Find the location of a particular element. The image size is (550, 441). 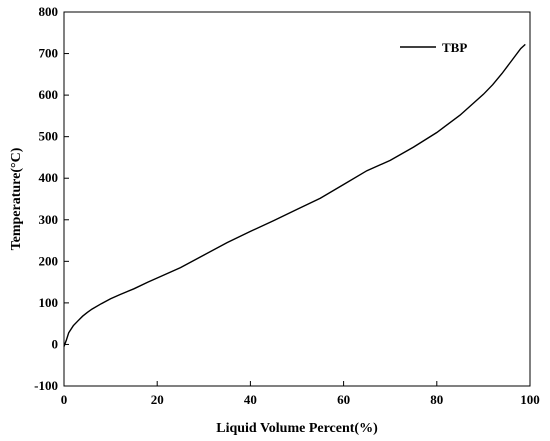

y-tick-label: 400 is located at coordinates (49, 177).